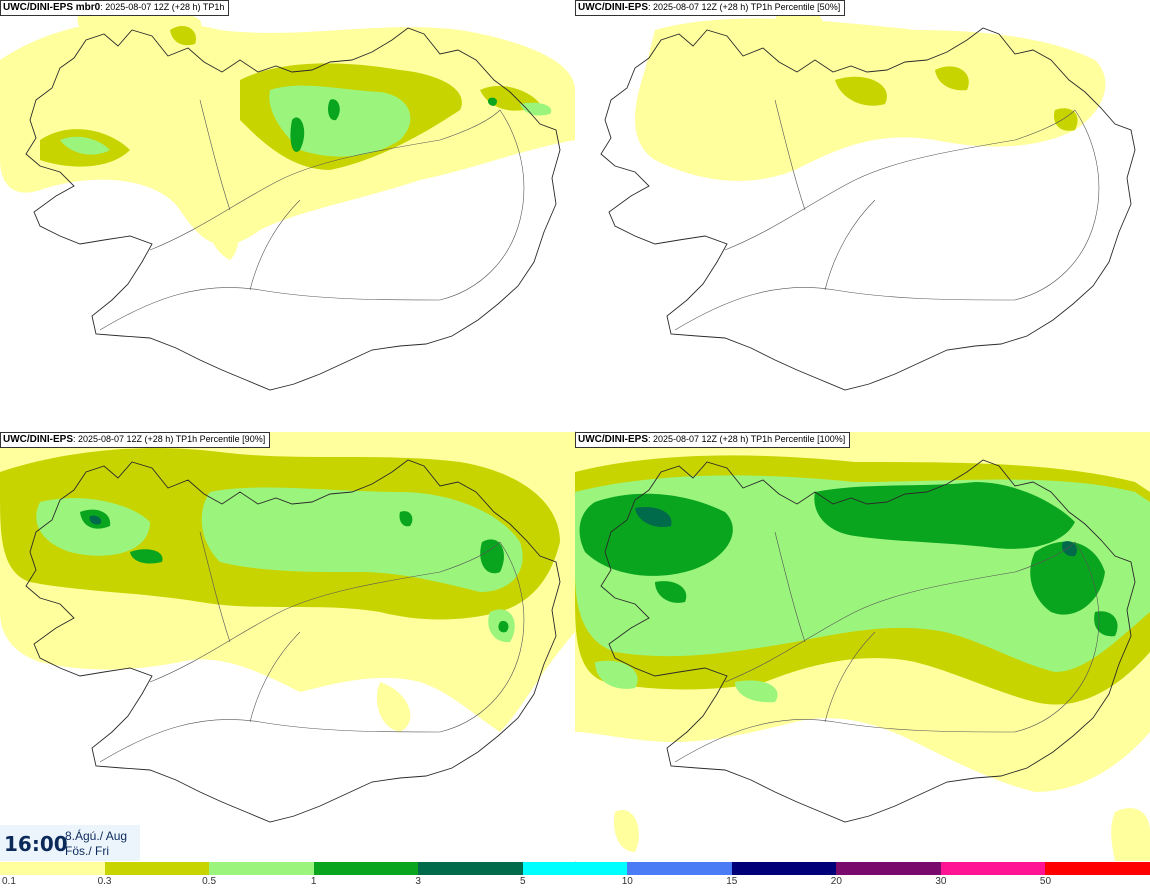 Image resolution: width=1150 pixels, height=891 pixels. What do you see at coordinates (941, 881) in the screenshot?
I see `colorbar-tick-label: 30` at bounding box center [941, 881].